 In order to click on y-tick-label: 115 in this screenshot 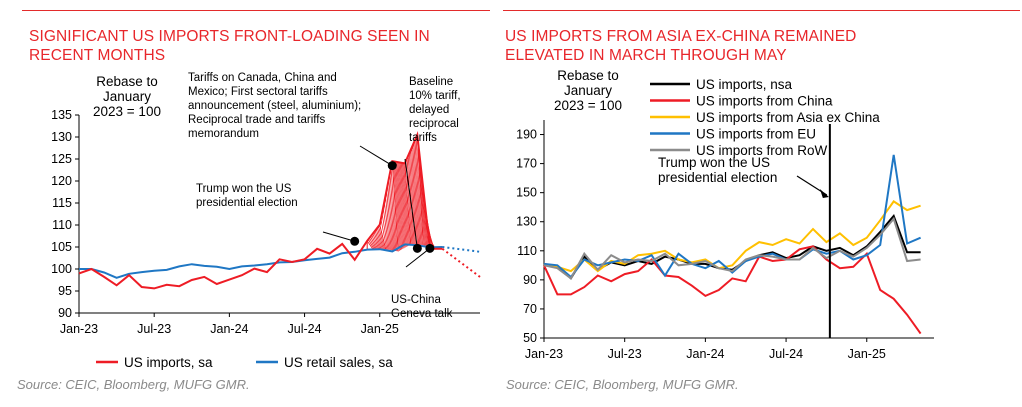, I will do `click(62, 203)`.